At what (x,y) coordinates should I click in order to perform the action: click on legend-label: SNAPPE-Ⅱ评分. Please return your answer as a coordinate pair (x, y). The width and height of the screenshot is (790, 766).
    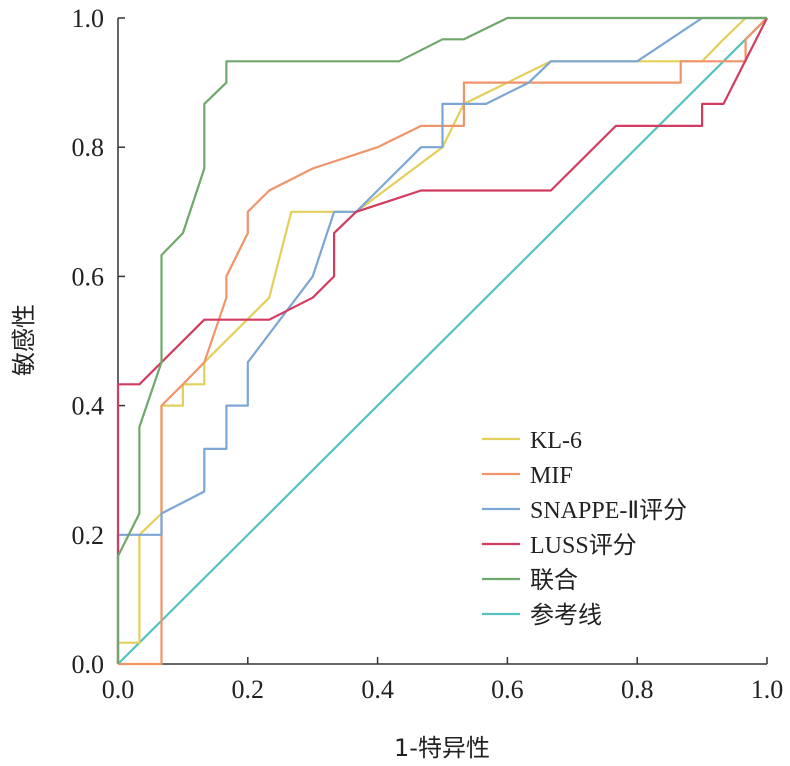
    Looking at the image, I should click on (608, 510).